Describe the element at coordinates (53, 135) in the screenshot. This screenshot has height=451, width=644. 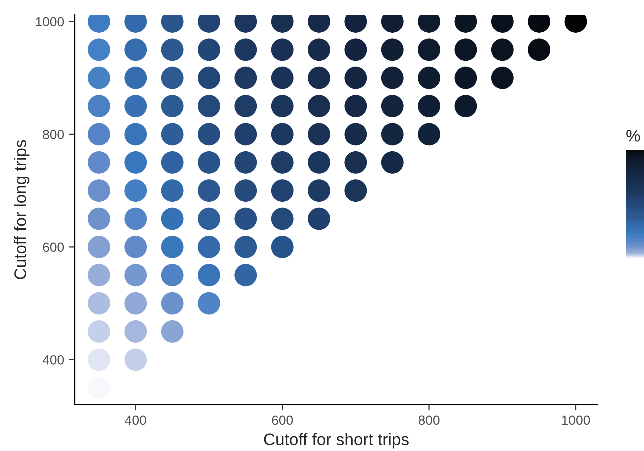
I see `y-tick-label: 800` at that location.